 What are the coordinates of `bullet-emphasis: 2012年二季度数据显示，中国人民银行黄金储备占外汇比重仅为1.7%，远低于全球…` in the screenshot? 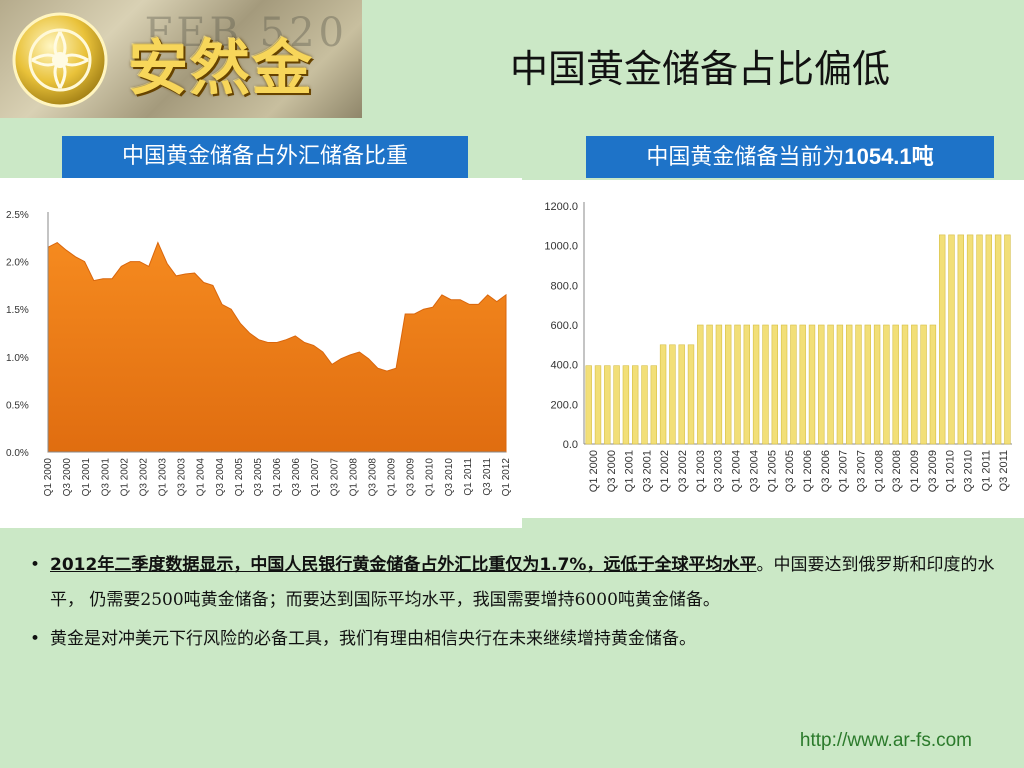 It's located at (403, 565).